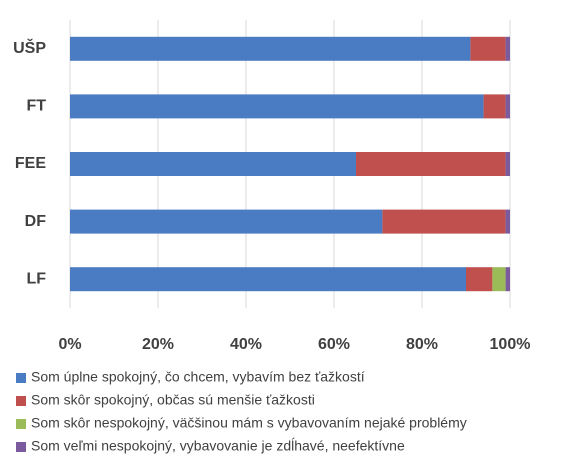 The width and height of the screenshot is (564, 460). What do you see at coordinates (36, 106) in the screenshot?
I see `y-tick-label: FT` at bounding box center [36, 106].